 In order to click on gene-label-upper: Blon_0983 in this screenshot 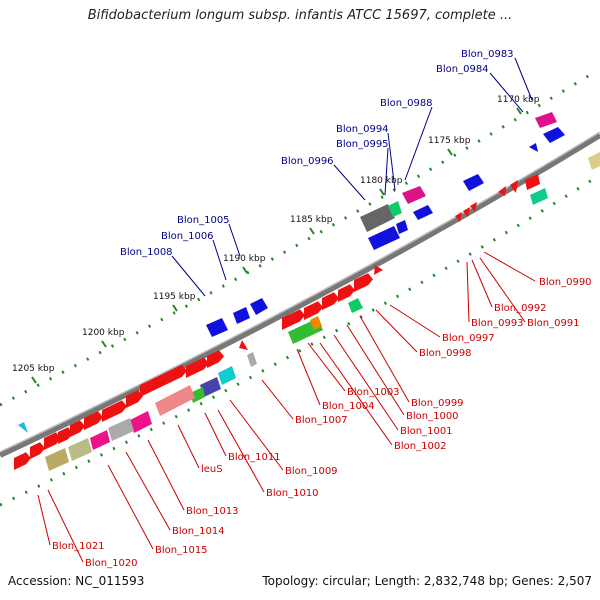, I will do `click(487, 54)`.